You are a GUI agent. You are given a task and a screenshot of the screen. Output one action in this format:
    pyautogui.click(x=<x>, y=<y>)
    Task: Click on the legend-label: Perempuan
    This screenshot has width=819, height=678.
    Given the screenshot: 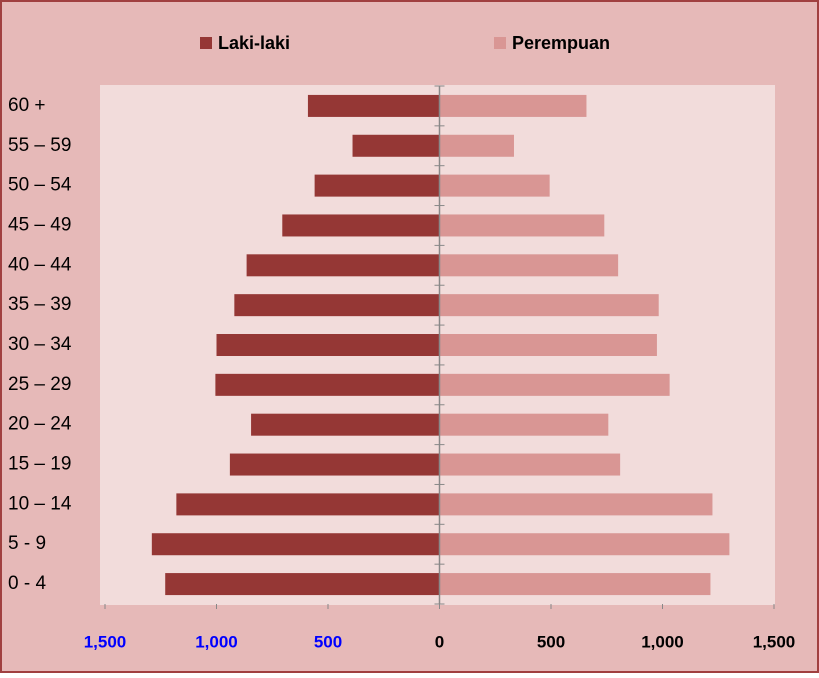 What is the action you would take?
    pyautogui.click(x=561, y=43)
    